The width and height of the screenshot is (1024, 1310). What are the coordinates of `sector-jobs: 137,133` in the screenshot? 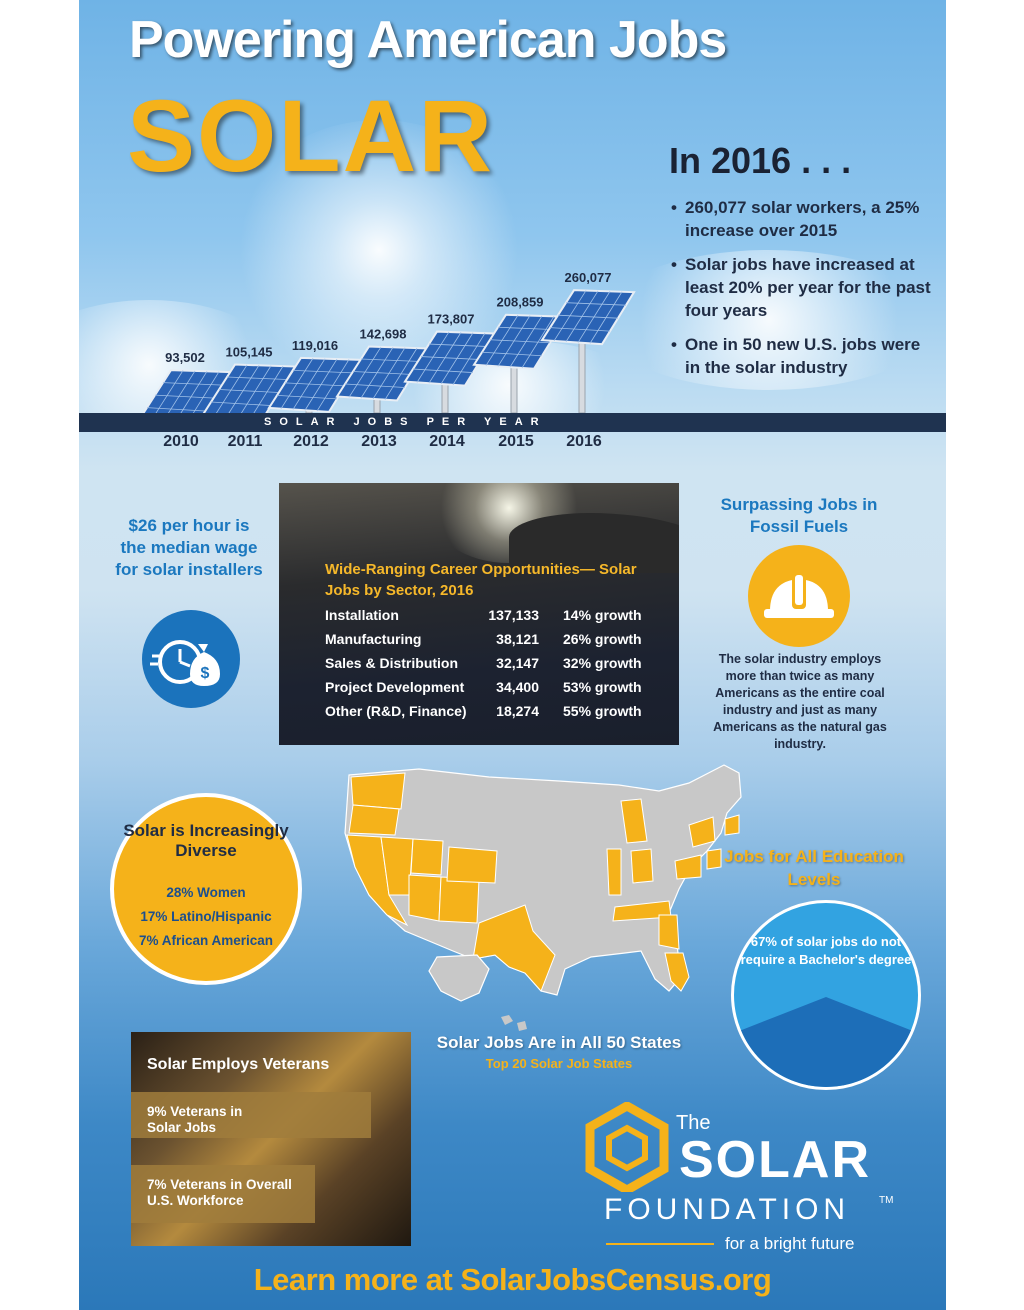 It's located at (513, 615).